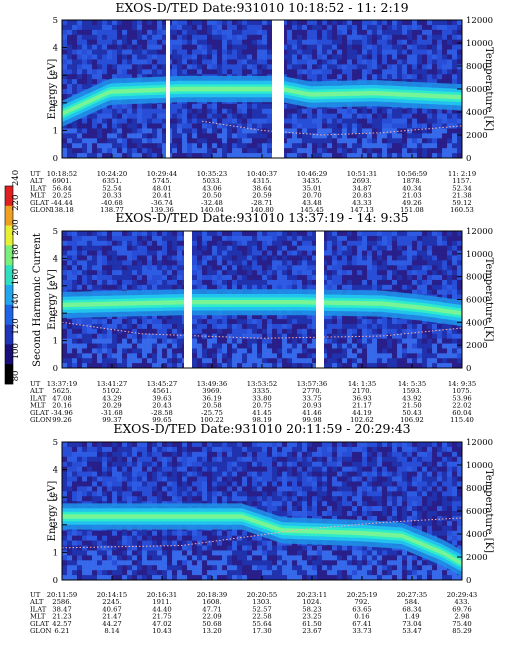  I want to click on table-cell: 10:18:52, so click(62, 174).